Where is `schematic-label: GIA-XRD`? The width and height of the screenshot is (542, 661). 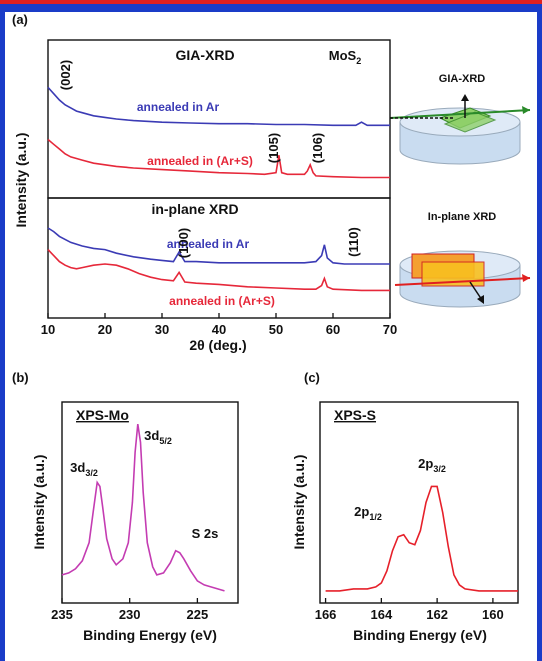
schematic-label: GIA-XRD is located at coordinates (462, 79).